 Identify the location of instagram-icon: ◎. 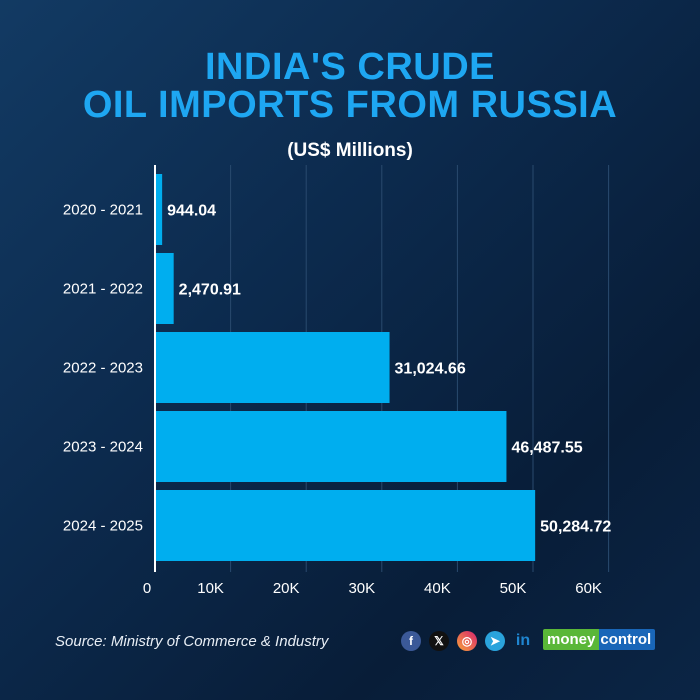
(467, 641).